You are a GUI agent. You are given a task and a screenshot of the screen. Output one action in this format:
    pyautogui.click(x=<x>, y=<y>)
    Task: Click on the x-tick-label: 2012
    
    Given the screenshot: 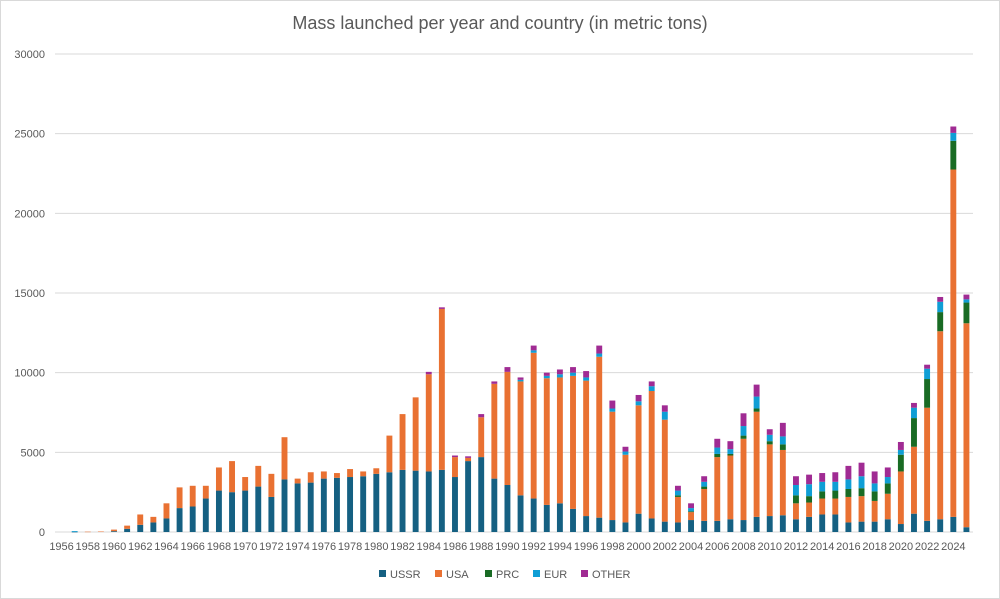 What is the action you would take?
    pyautogui.click(x=796, y=547)
    